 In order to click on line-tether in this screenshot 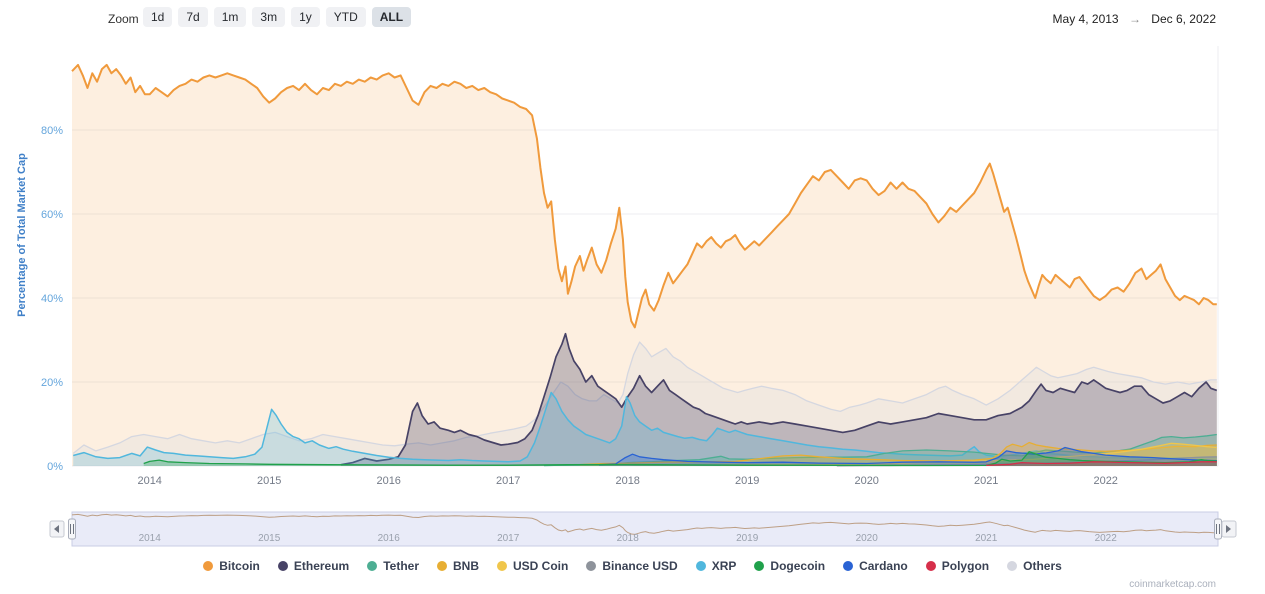, I will do `click(880, 450)`.